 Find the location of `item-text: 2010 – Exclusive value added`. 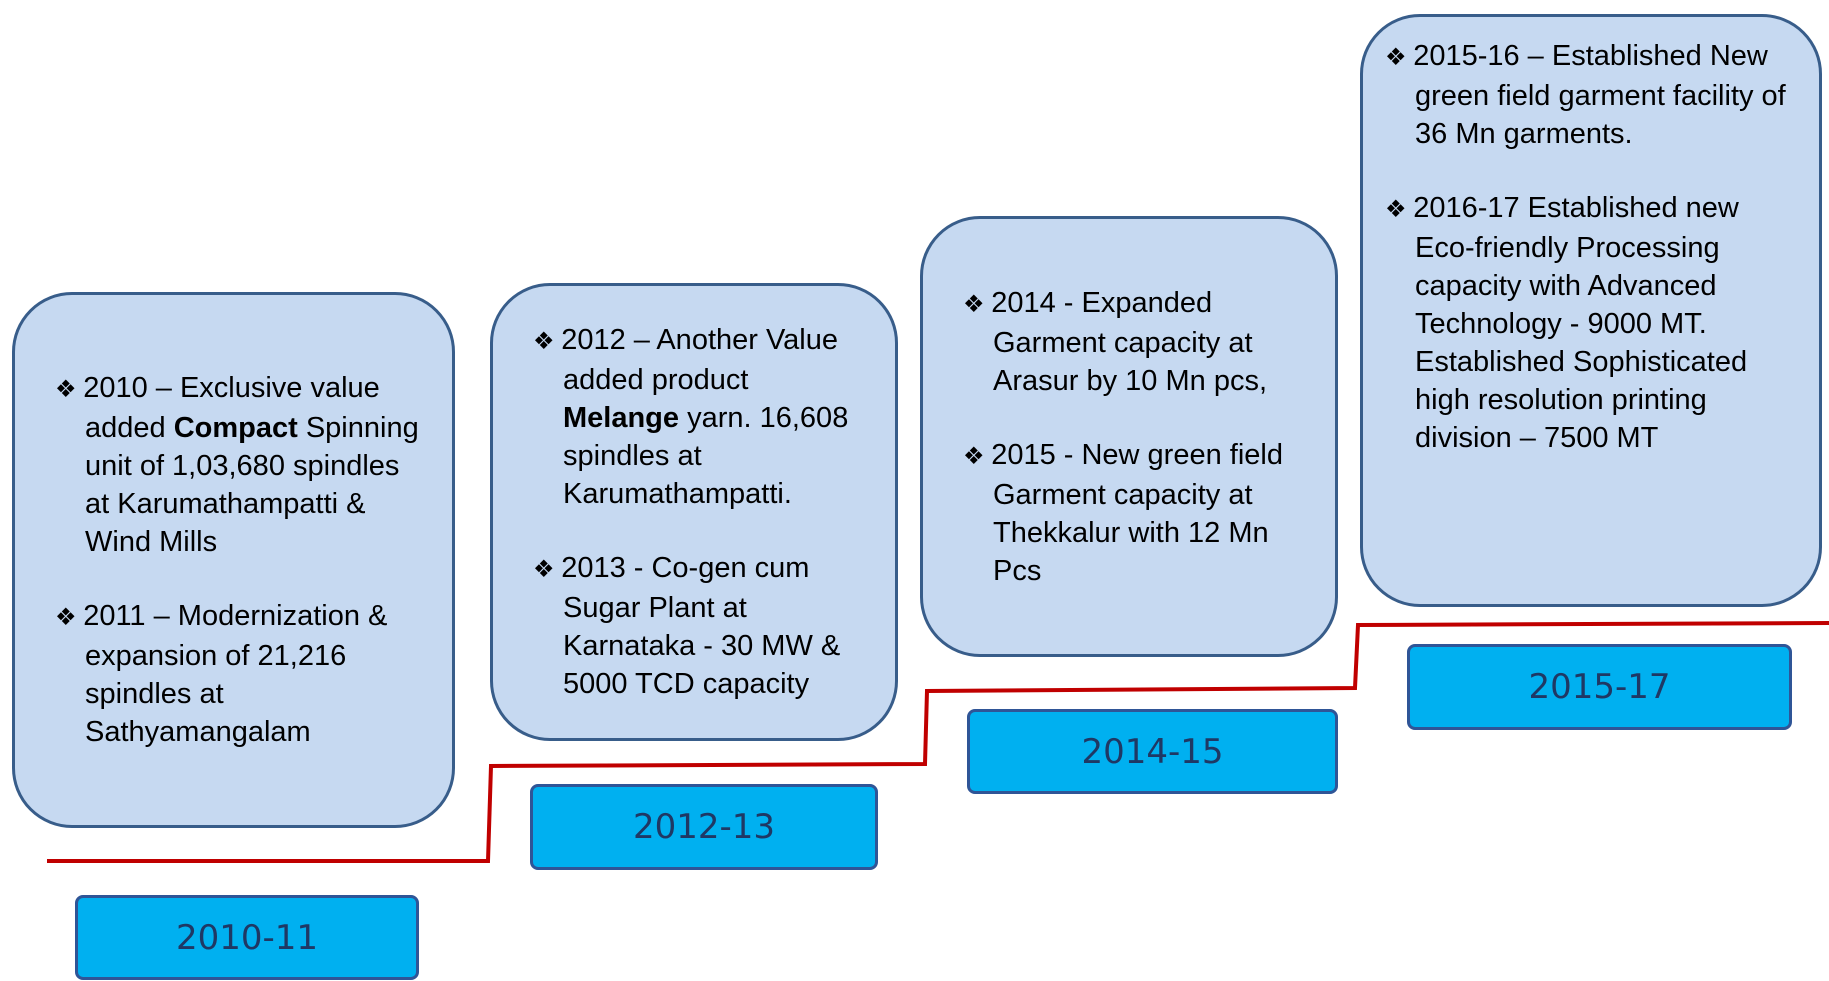

item-text: 2010 – Exclusive value added is located at coordinates (231, 408).